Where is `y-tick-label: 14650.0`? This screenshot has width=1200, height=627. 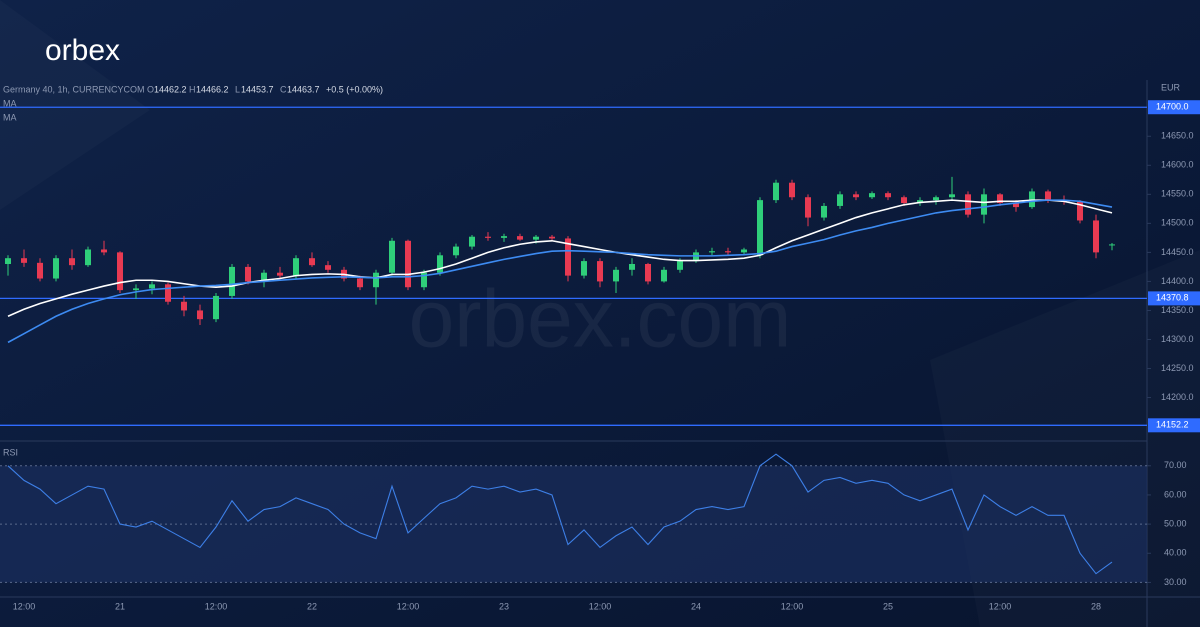 y-tick-label: 14650.0 is located at coordinates (1177, 136).